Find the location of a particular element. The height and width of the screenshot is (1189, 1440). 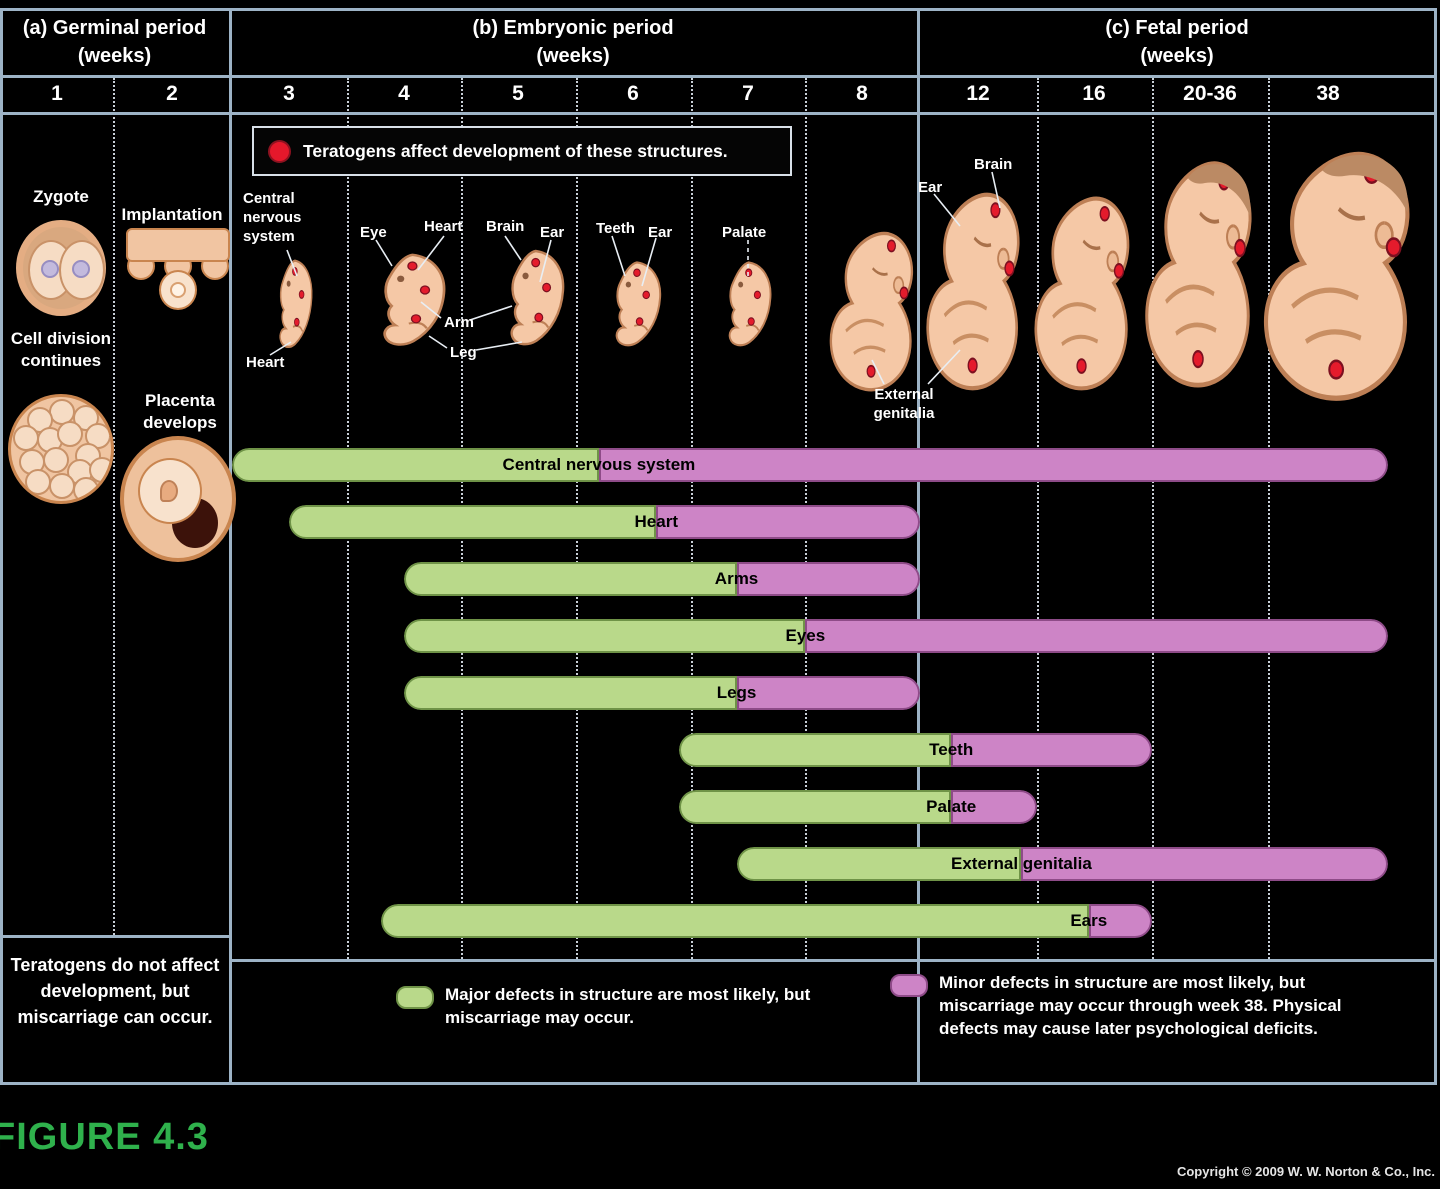

bar-palate is located at coordinates (858, 807).